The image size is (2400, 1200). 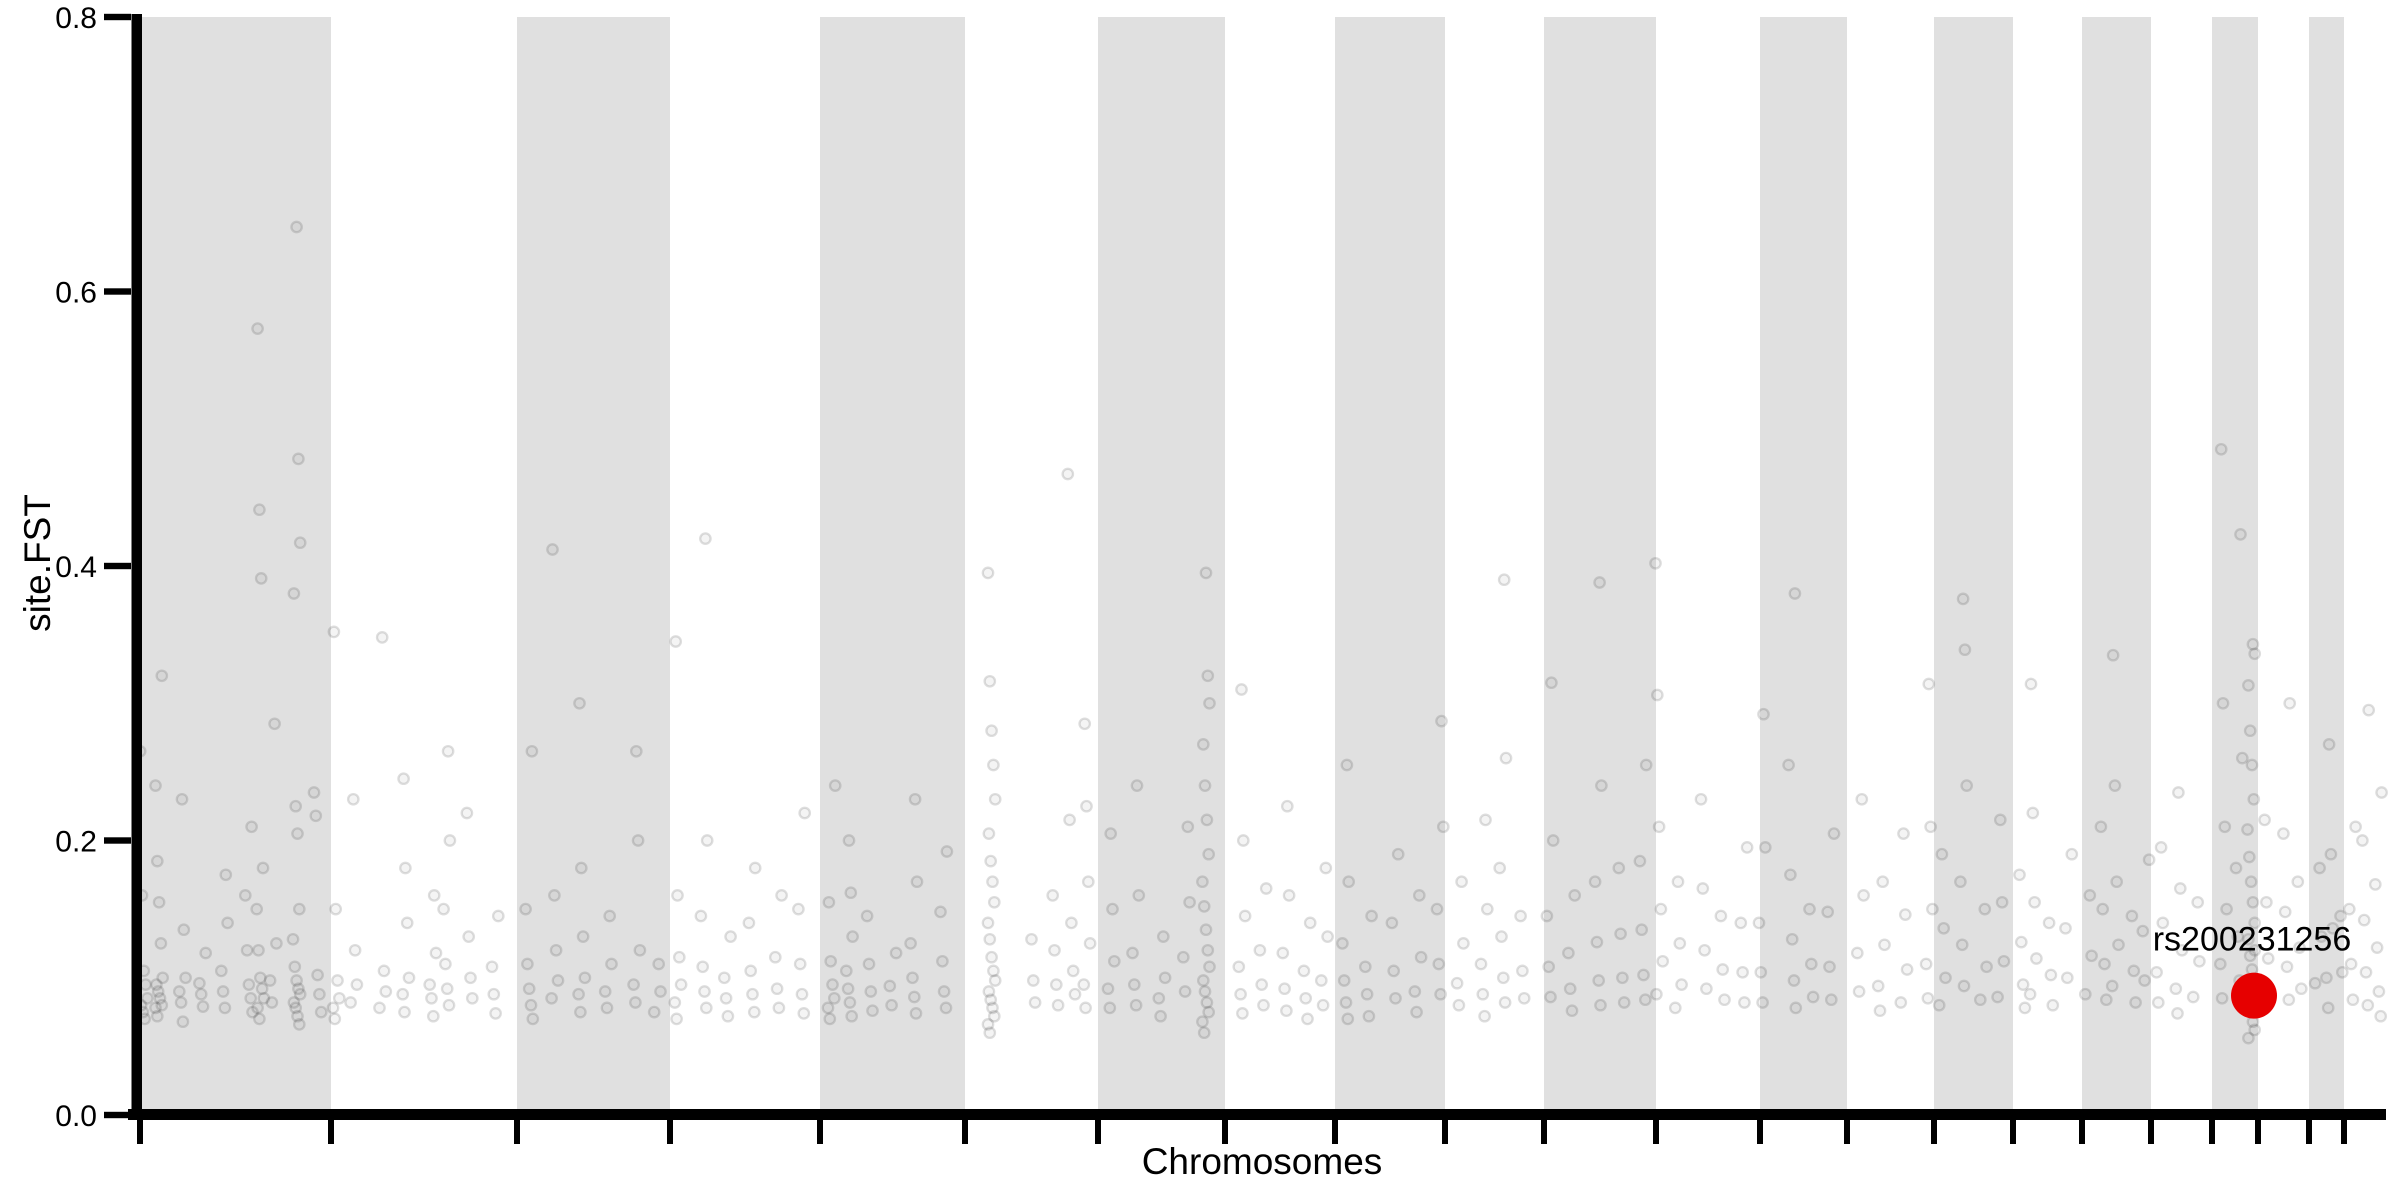 I want to click on y-axis-line, so click(x=136, y=567).